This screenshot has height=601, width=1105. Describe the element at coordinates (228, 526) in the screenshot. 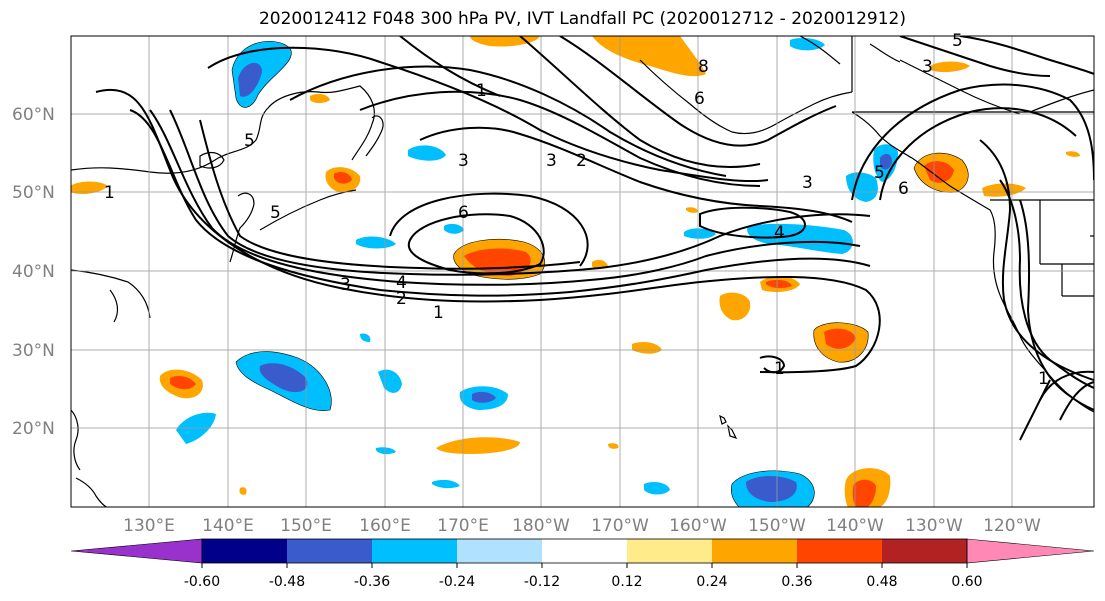

I see `lon-label: 140°E` at that location.